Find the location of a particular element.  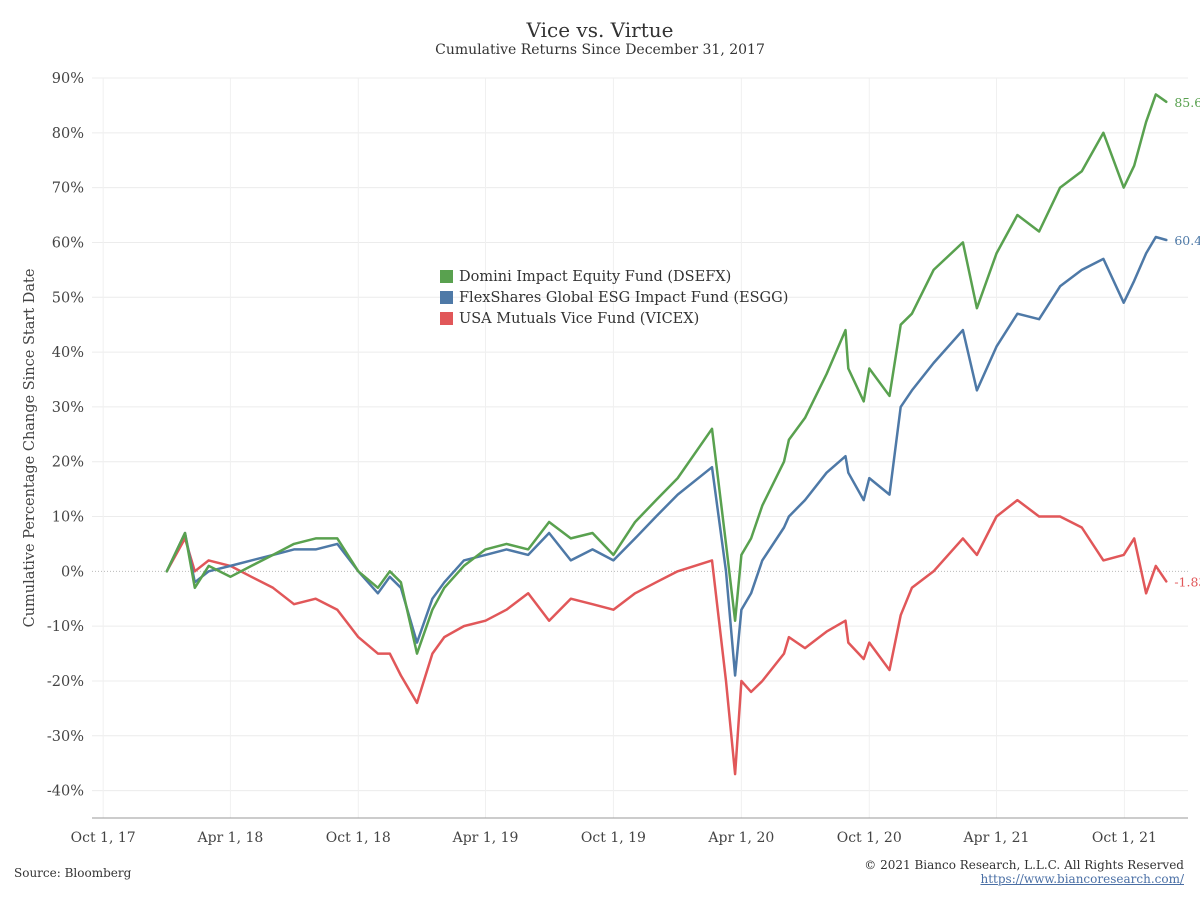

legend-swatch-vicex is located at coordinates (446, 318).